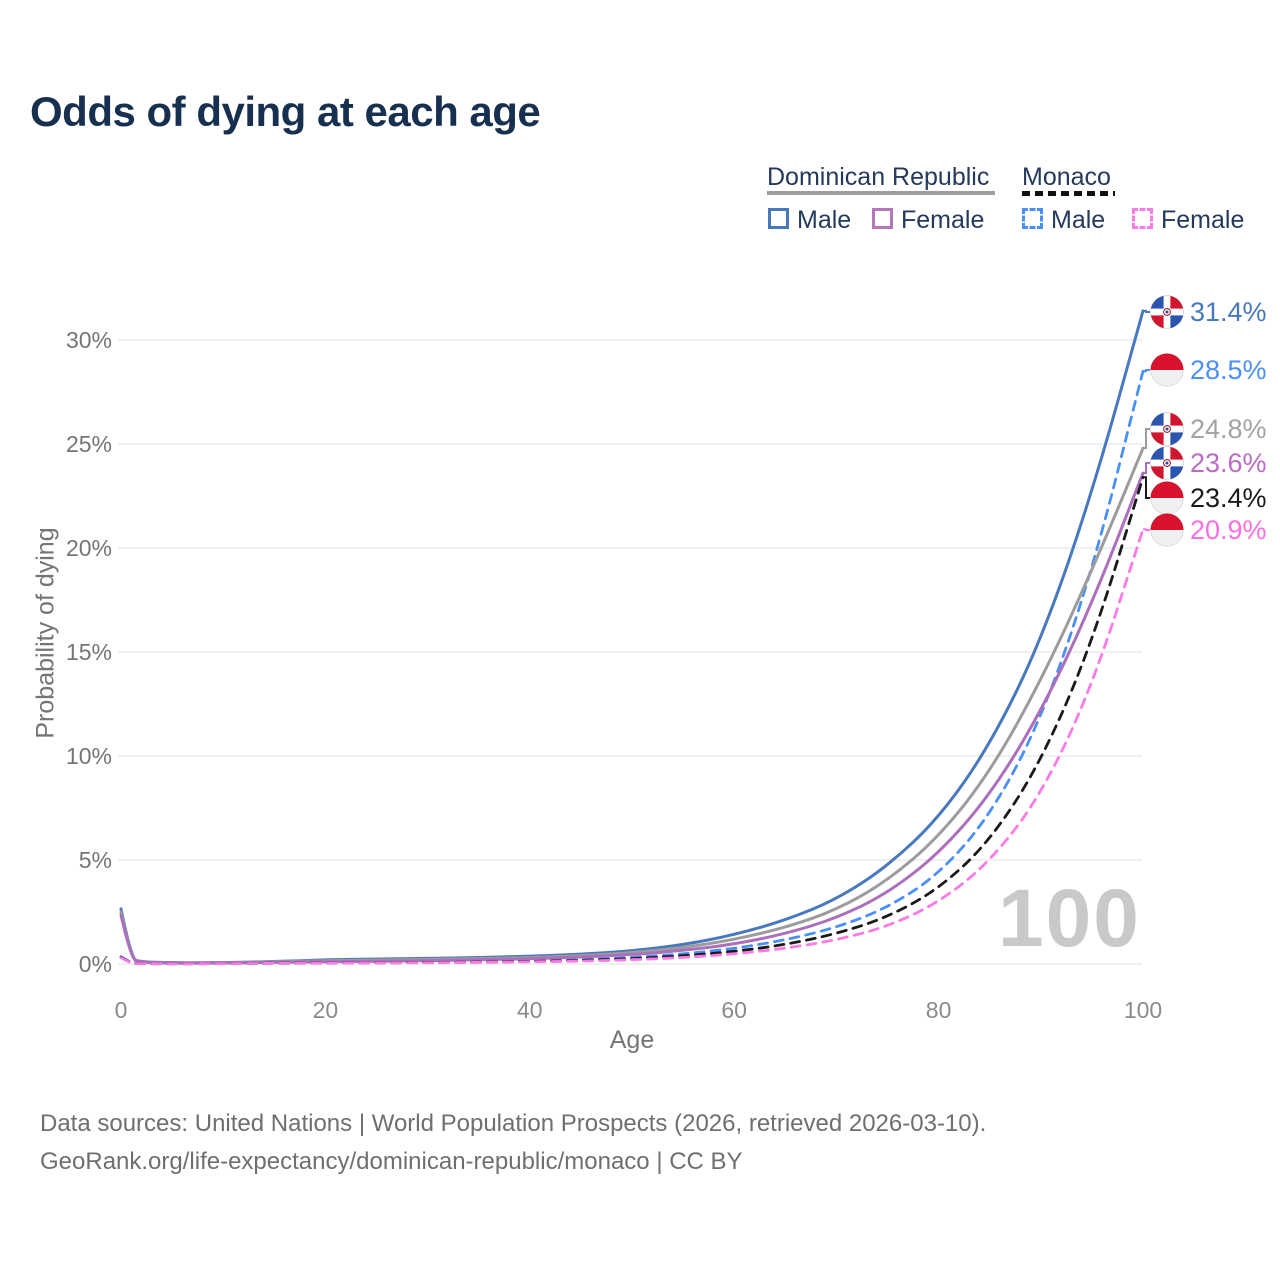 The width and height of the screenshot is (1280, 1280). What do you see at coordinates (1032, 218) in the screenshot?
I see `legend-swatch-monaco-male-icon` at bounding box center [1032, 218].